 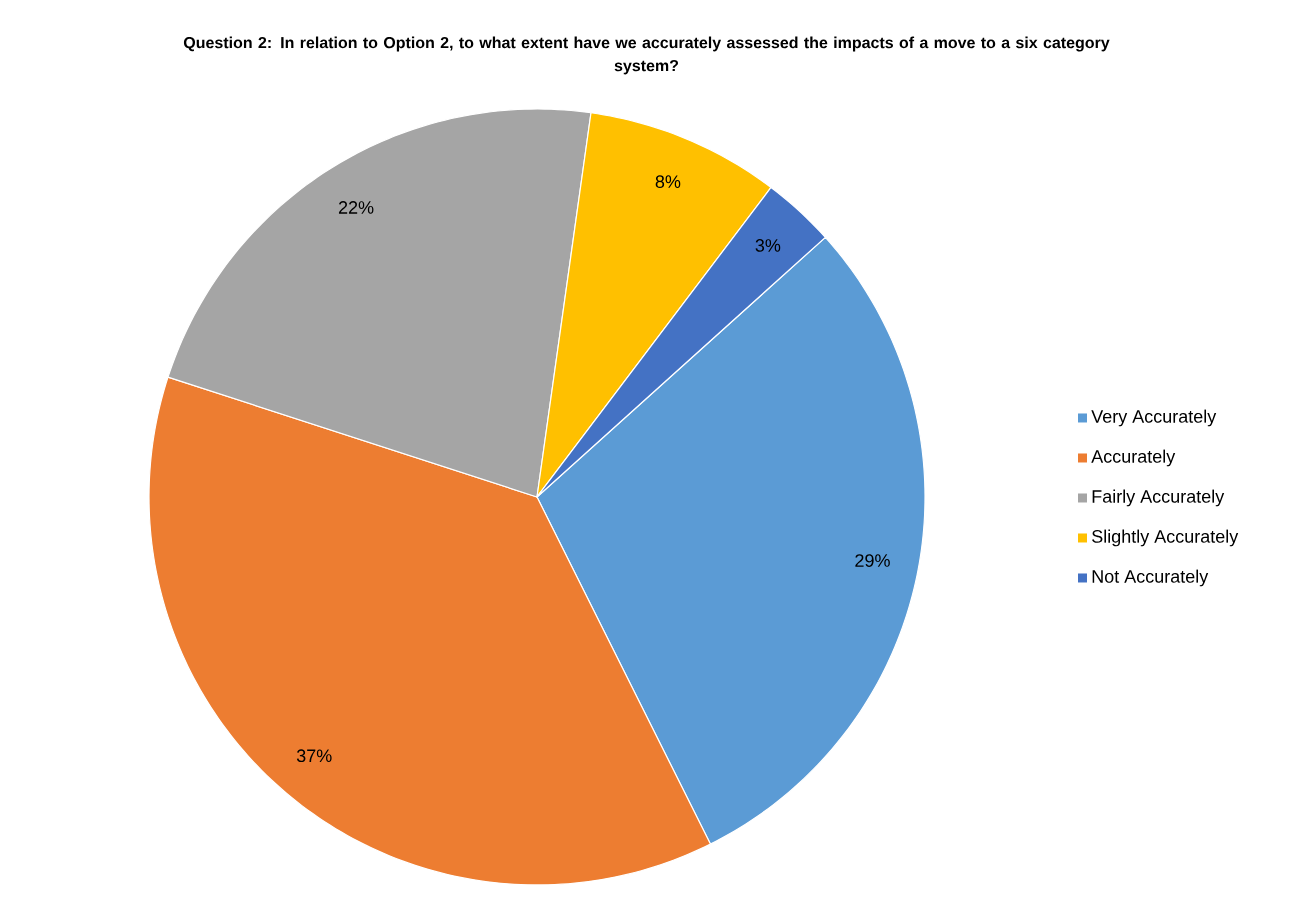 What do you see at coordinates (356, 207) in the screenshot?
I see `data-label: 22%` at bounding box center [356, 207].